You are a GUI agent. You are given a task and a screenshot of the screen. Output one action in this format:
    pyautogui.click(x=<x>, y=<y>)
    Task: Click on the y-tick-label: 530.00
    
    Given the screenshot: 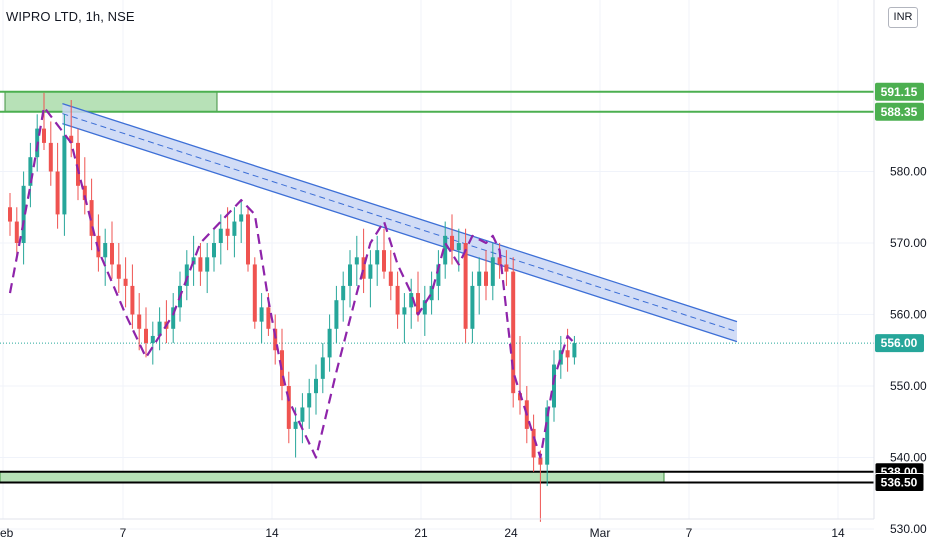 What is the action you would take?
    pyautogui.click(x=908, y=529)
    